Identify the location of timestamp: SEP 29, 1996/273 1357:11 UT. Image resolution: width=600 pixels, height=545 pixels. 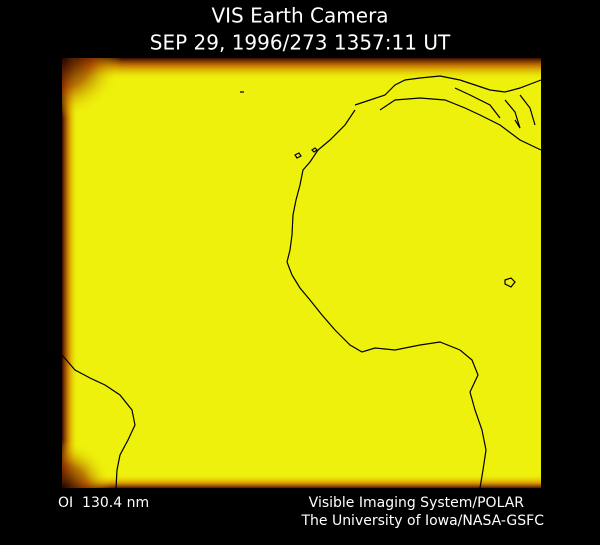
(300, 43).